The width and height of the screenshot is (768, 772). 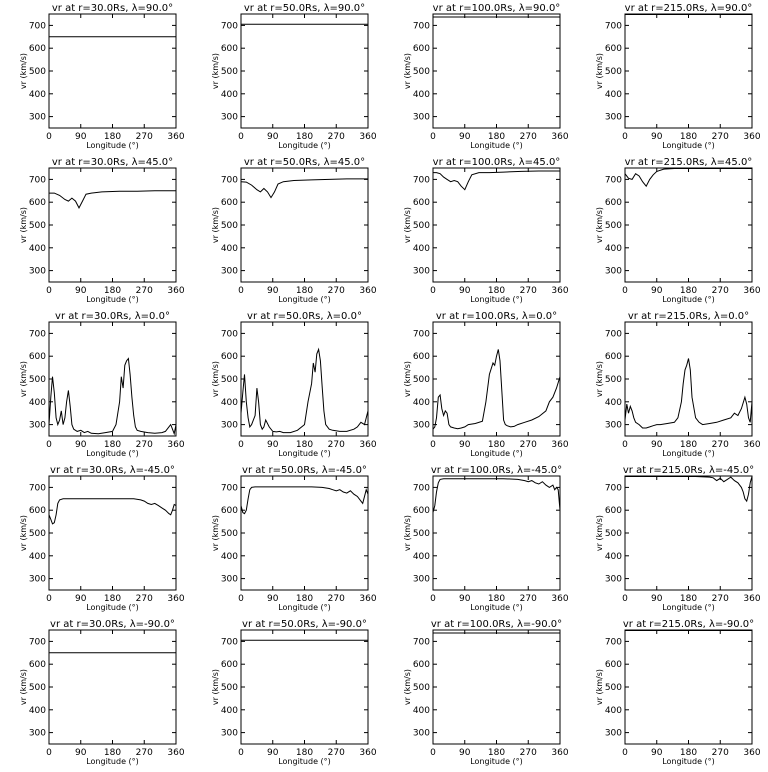 I want to click on subplot-title: vr at r=30.0Rs, λ=0.0°, so click(x=112, y=316).